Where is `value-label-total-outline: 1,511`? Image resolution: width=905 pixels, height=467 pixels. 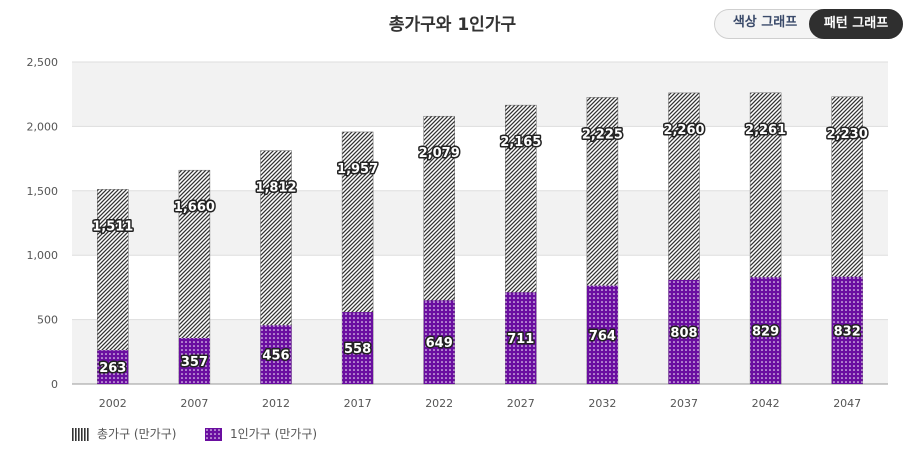 value-label-total-outline: 1,511 is located at coordinates (112, 226).